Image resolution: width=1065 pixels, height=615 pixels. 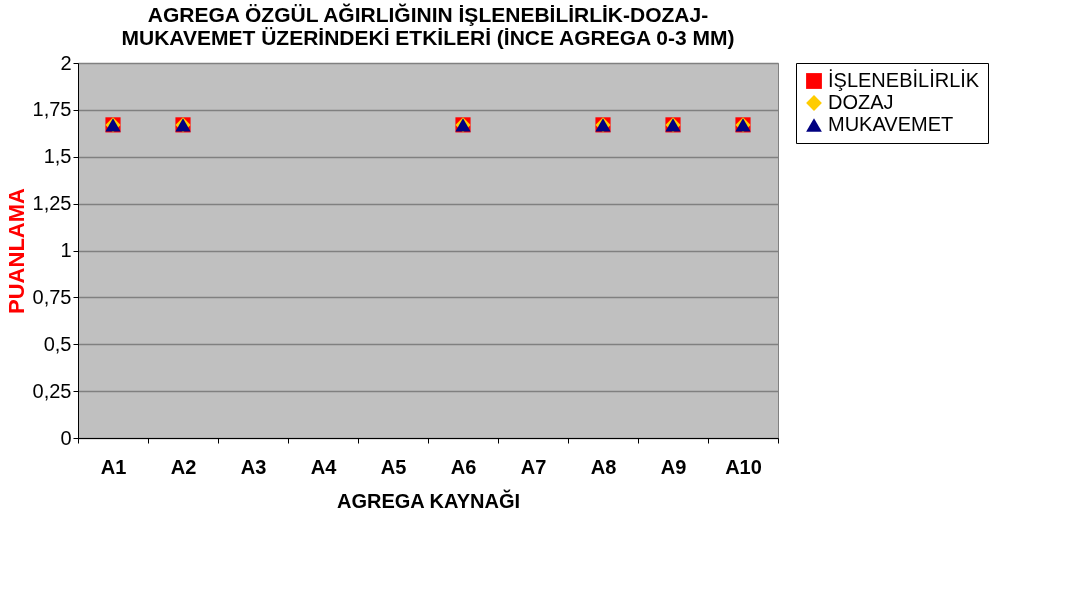 I want to click on y-tick-label: 1,5, so click(x=57, y=156).